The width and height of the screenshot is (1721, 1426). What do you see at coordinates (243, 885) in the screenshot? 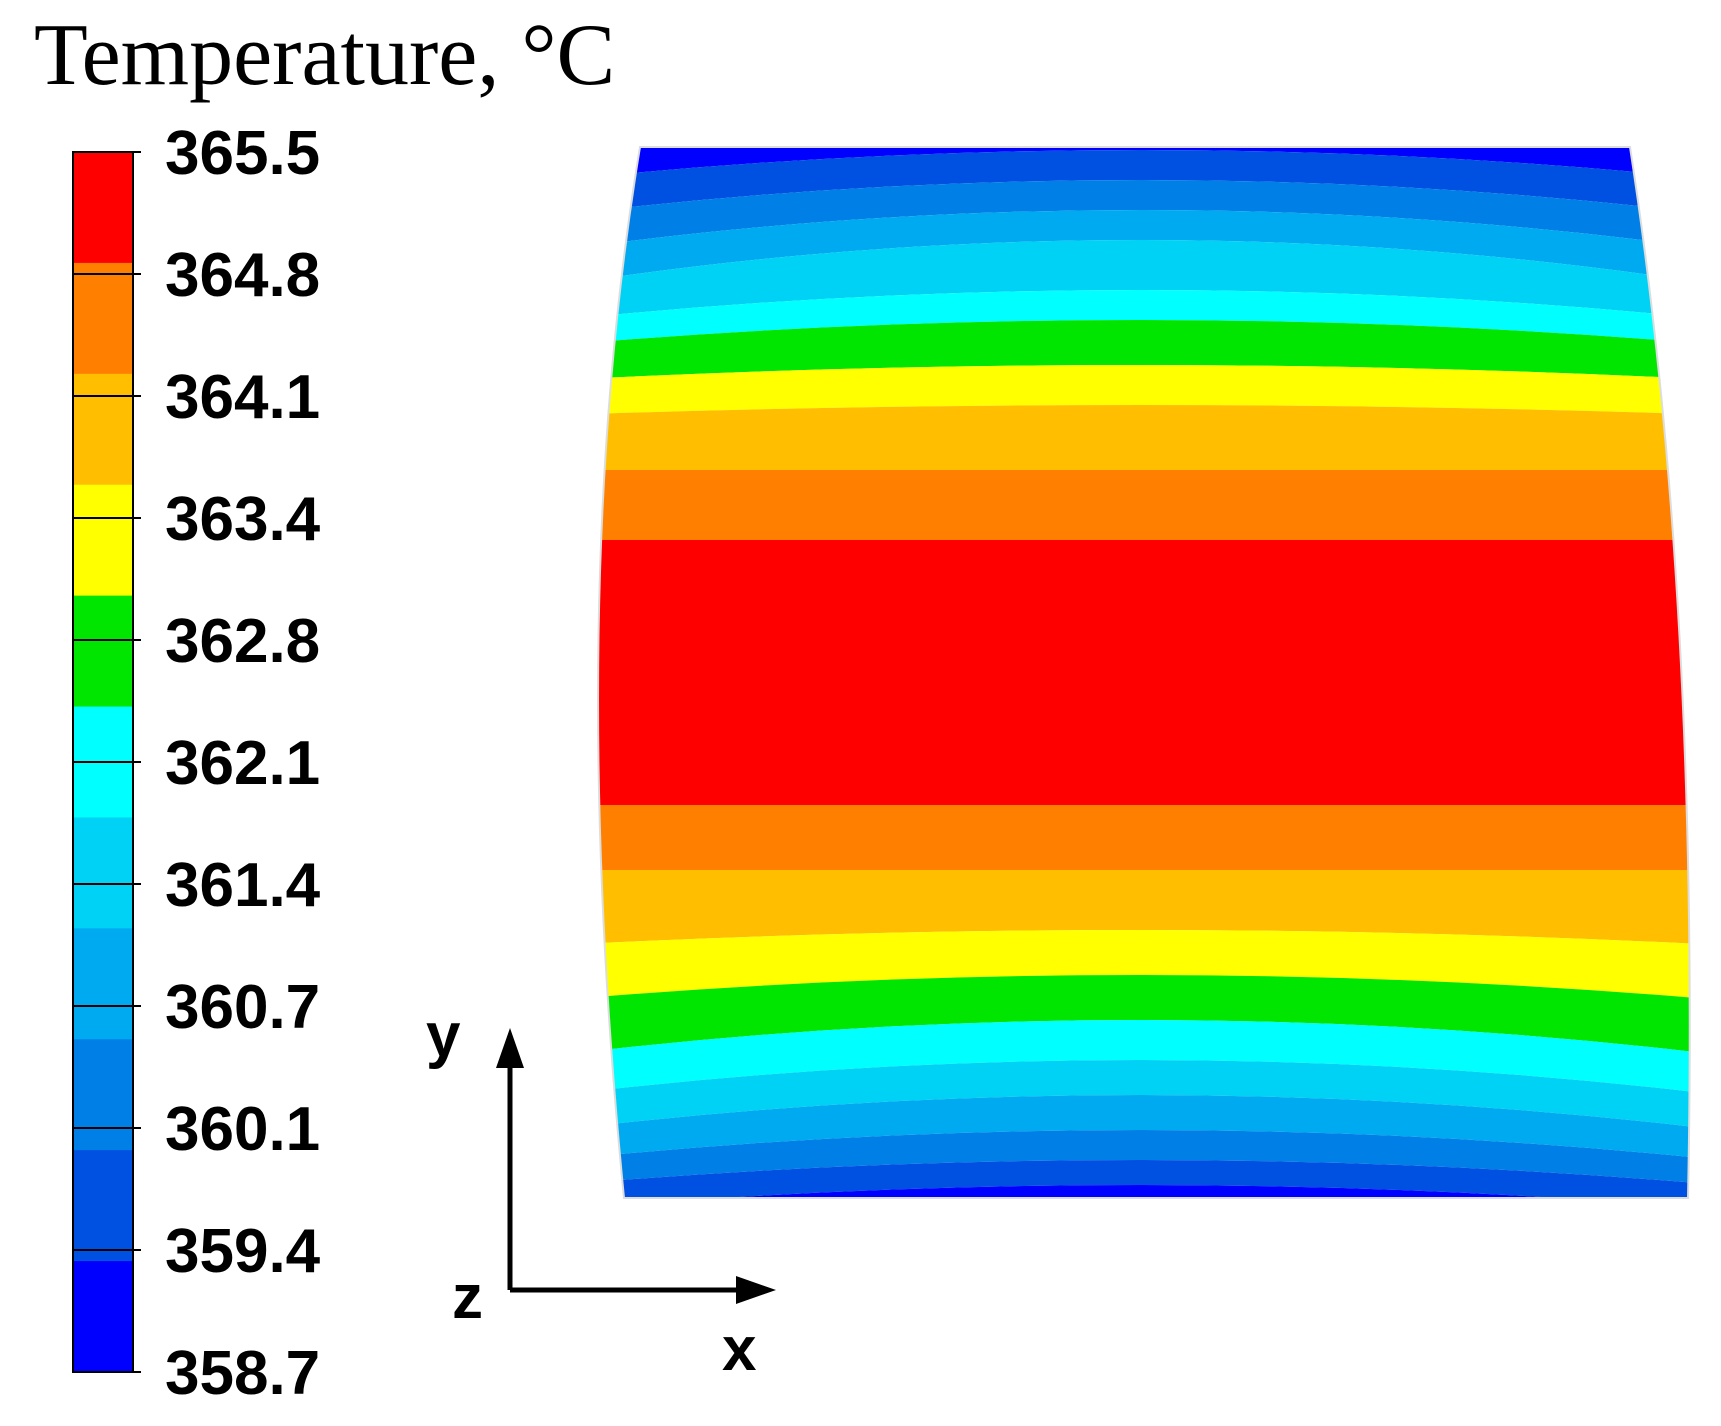
I see `colorbar-tick-label: 361.4` at bounding box center [243, 885].